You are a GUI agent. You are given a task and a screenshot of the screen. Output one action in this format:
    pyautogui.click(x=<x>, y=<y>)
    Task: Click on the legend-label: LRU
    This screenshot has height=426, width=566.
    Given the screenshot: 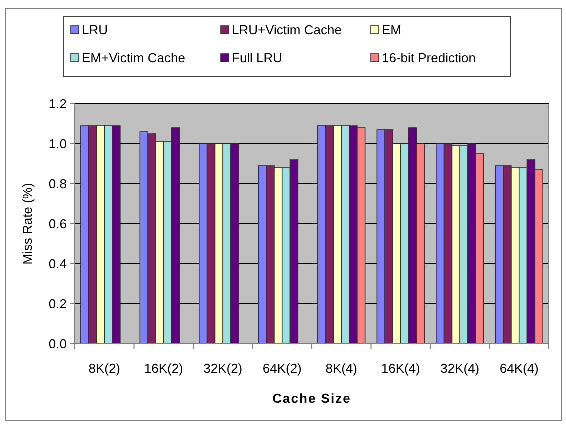 What is the action you would take?
    pyautogui.click(x=95, y=30)
    